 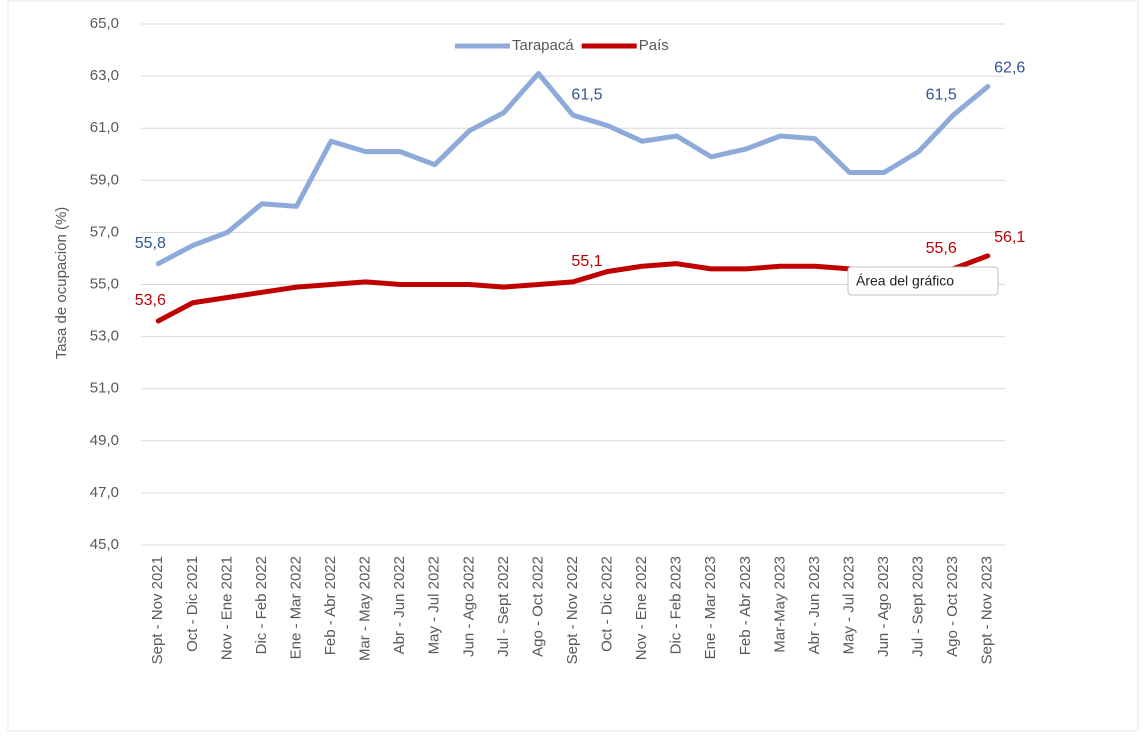 What do you see at coordinates (537, 606) in the screenshot?
I see `x-tick-label: Ago - Oct 2022` at bounding box center [537, 606].